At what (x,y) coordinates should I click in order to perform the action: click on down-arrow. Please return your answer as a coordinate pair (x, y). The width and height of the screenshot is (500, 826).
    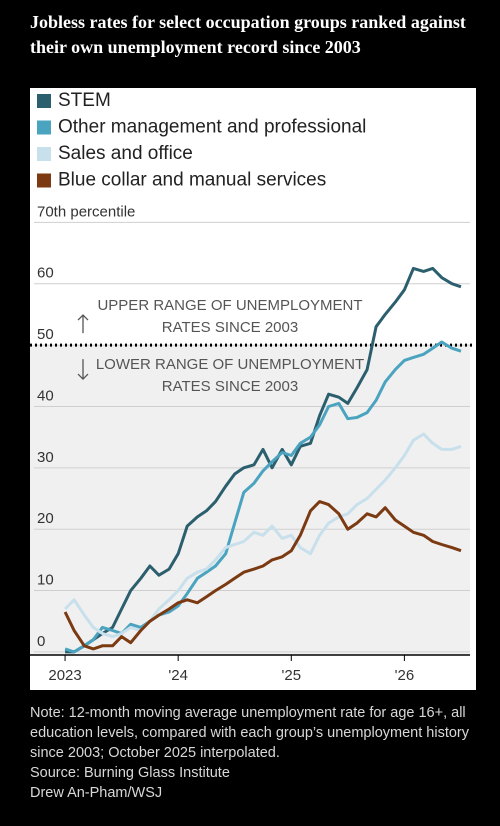
    Looking at the image, I should click on (83, 370).